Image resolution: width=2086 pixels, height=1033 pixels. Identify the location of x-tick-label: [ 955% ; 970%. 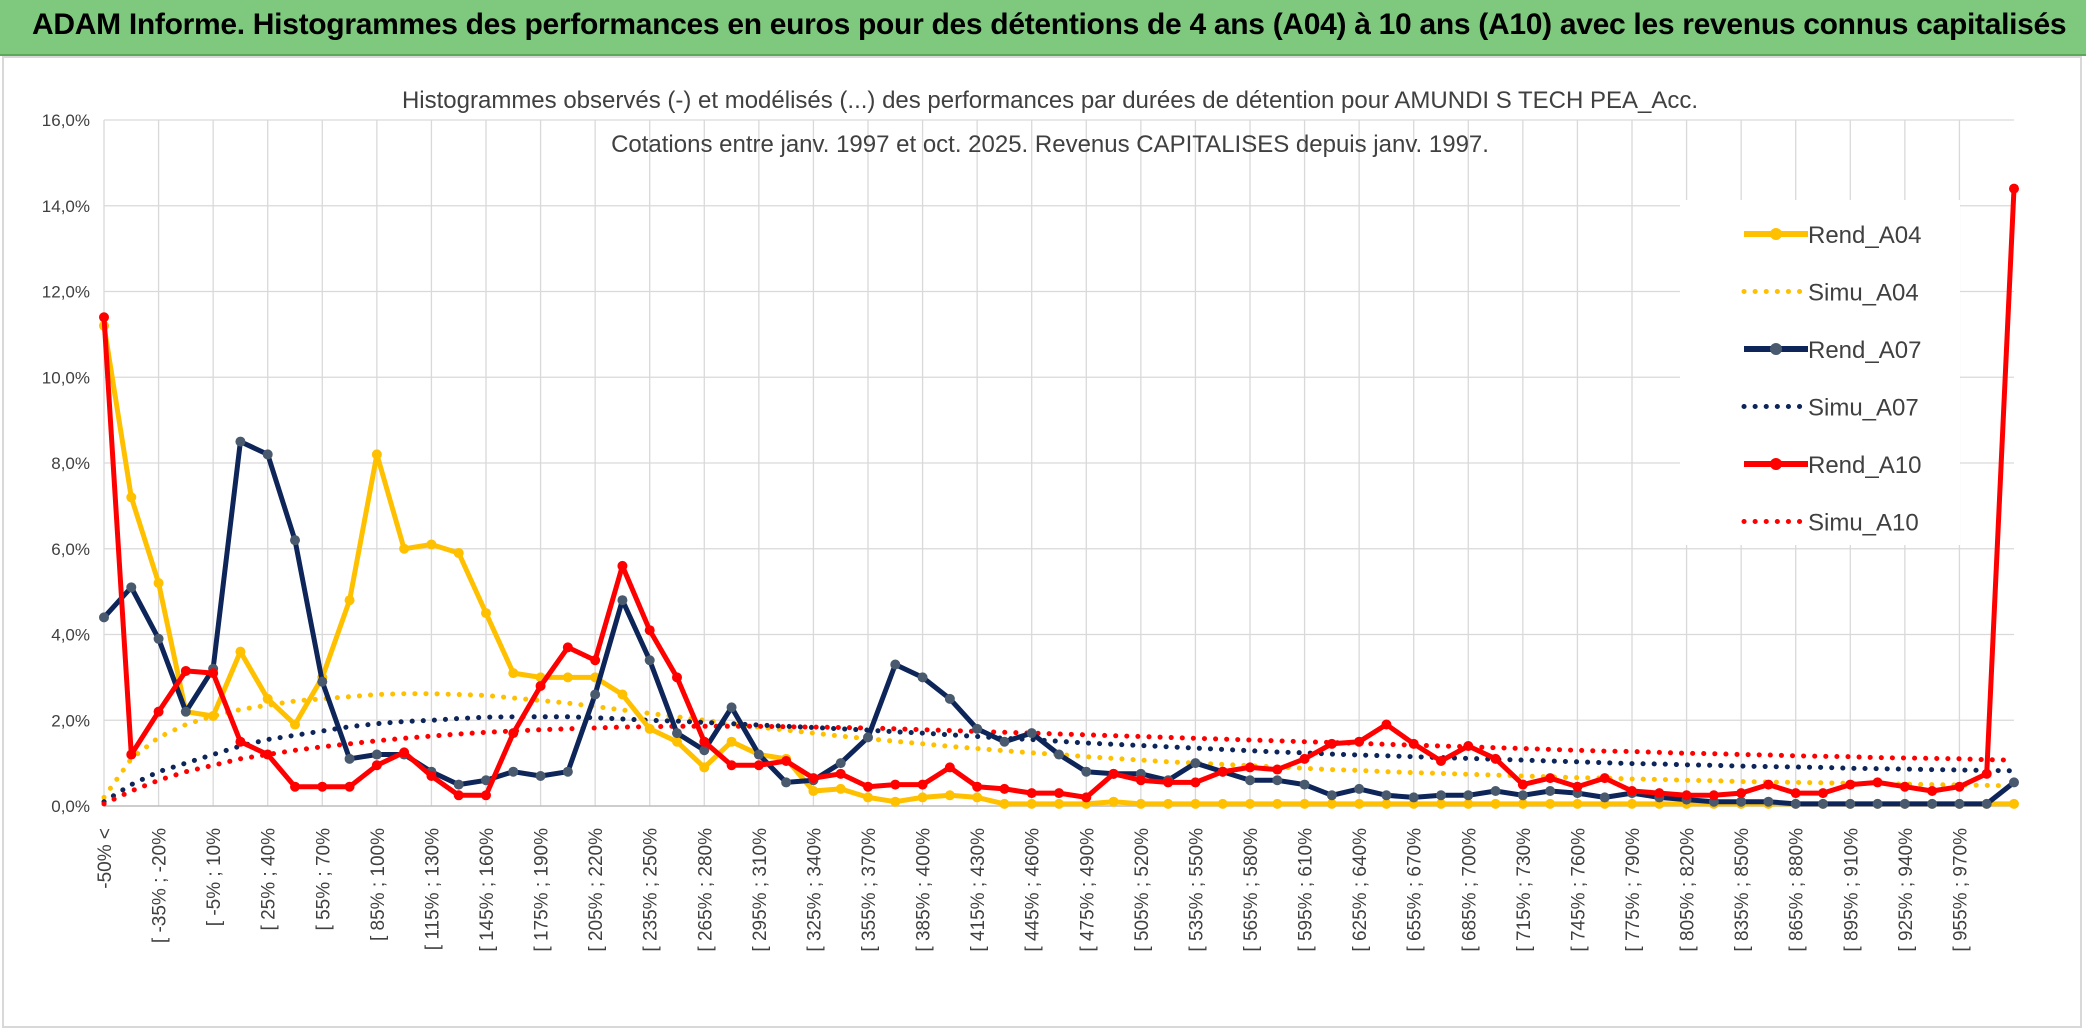
(1960, 890).